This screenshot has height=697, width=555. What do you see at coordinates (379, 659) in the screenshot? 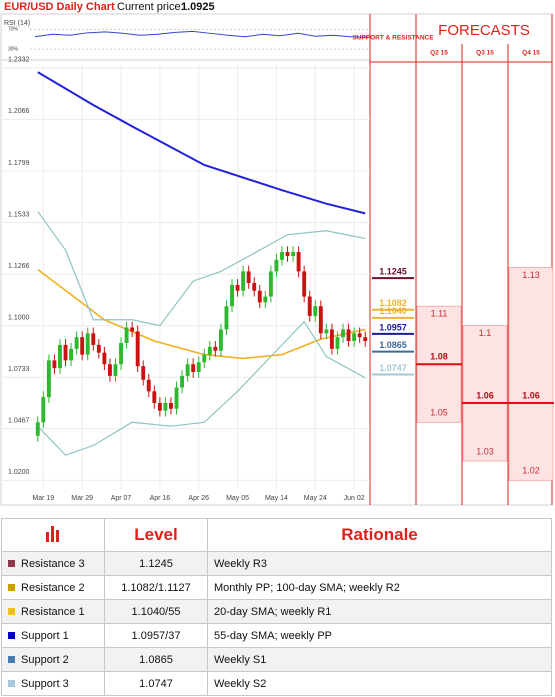
I see `level-rationale: Weekly S1` at bounding box center [379, 659].